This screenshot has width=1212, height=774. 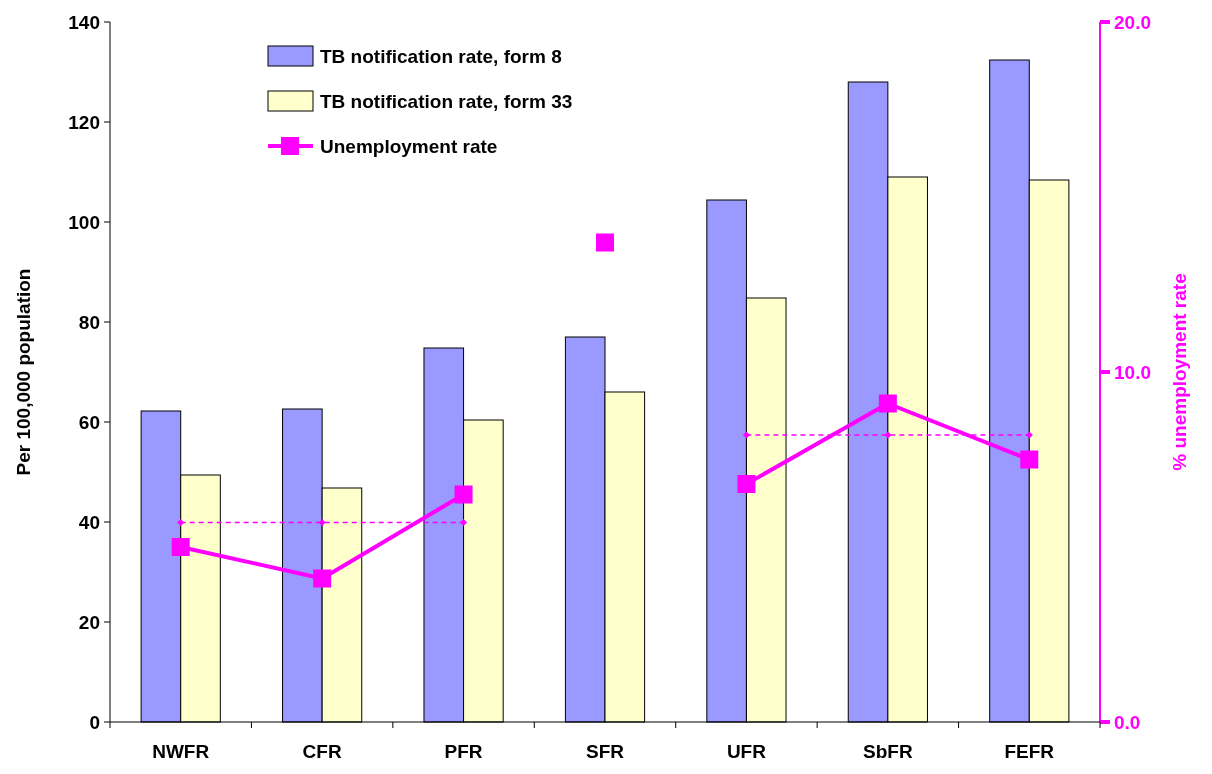 What do you see at coordinates (1132, 372) in the screenshot?
I see `y2-tick-label: 10.0` at bounding box center [1132, 372].